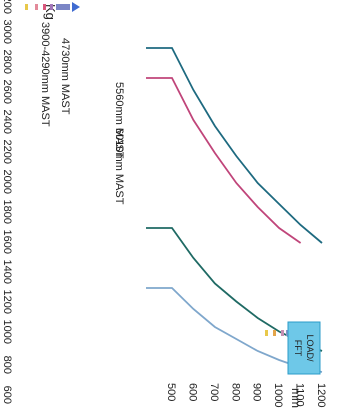 Image resolution: width=342 pixels, height=417 pixels. What do you see at coordinates (7, 212) in the screenshot?
I see `y-tick-label: 1800` at bounding box center [7, 212].